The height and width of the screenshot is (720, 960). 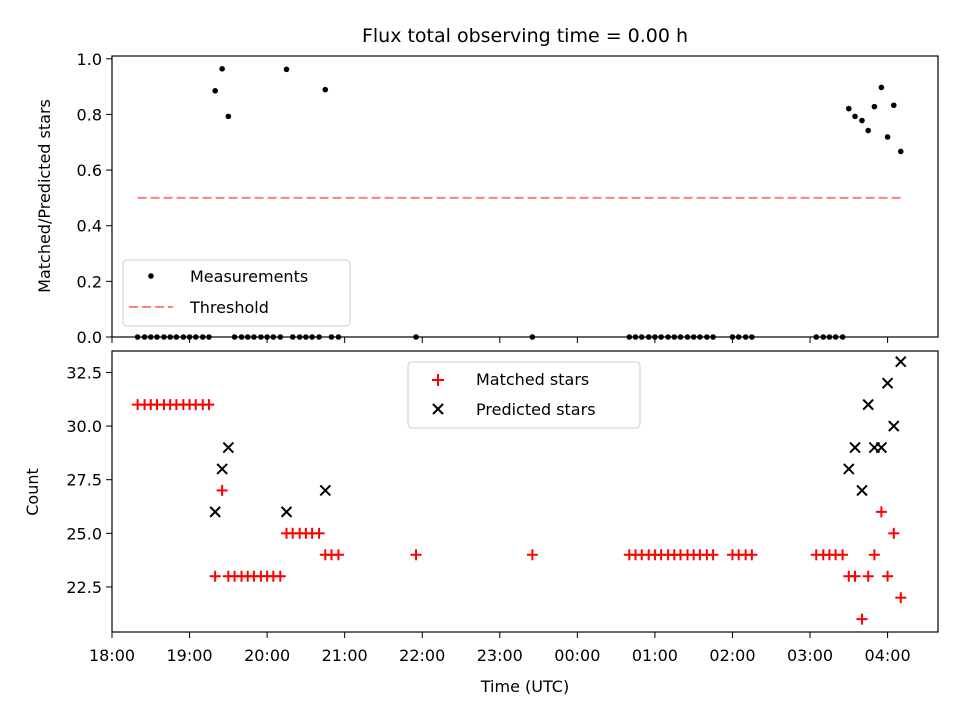 What do you see at coordinates (888, 655) in the screenshot?
I see `bottom-x-tick-label: 04:00` at bounding box center [888, 655].